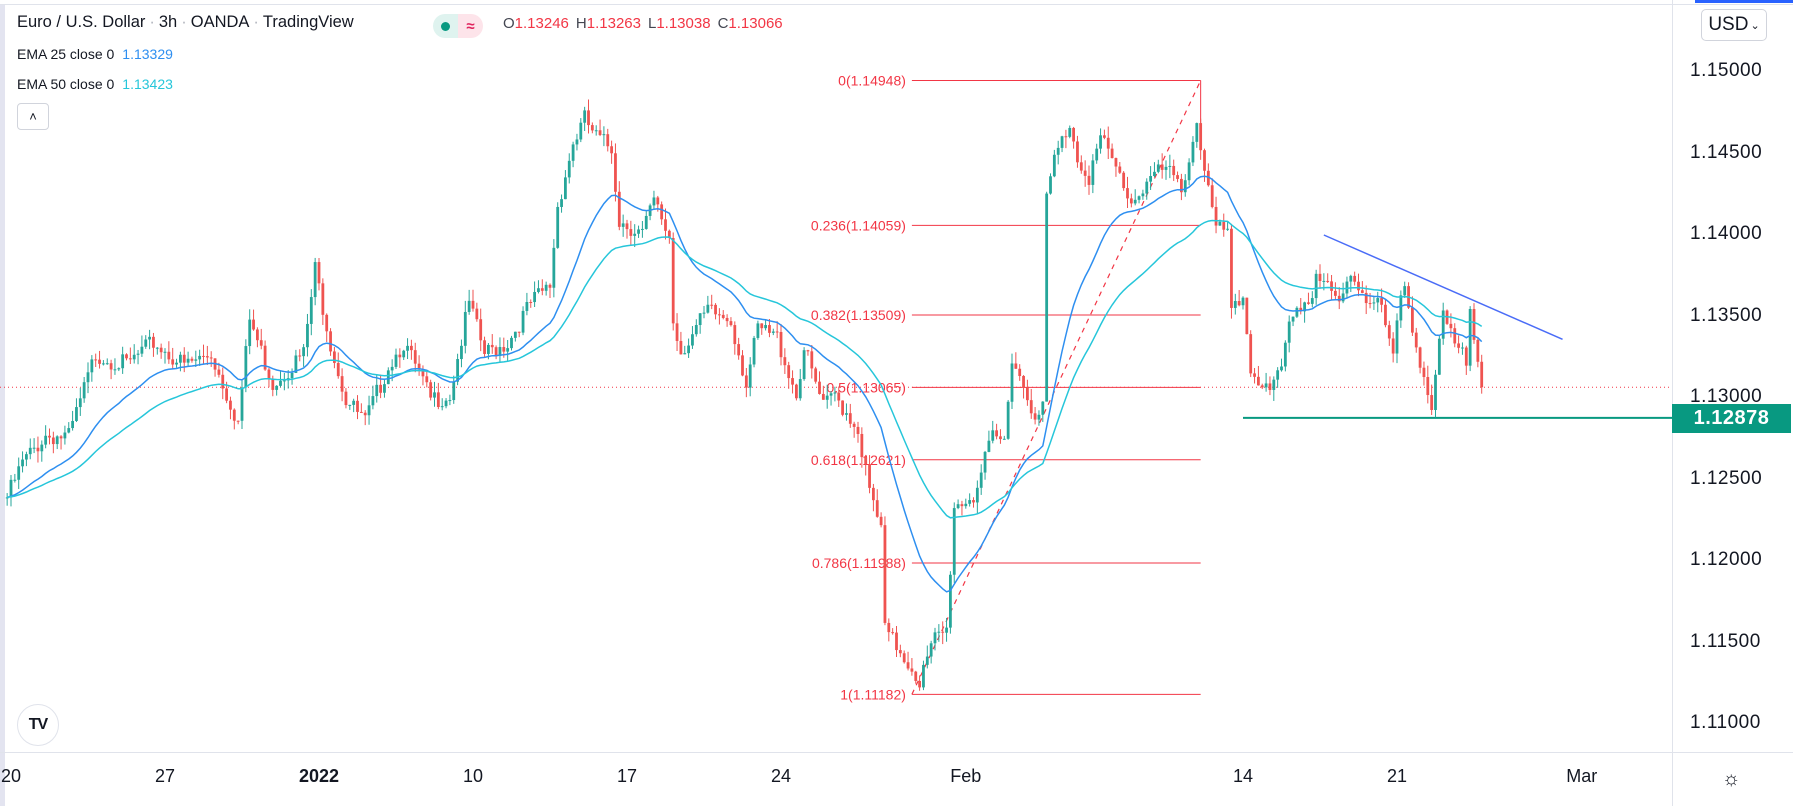 The height and width of the screenshot is (806, 1793). What do you see at coordinates (1744, 1) in the screenshot?
I see `top-accent-bar` at bounding box center [1744, 1].